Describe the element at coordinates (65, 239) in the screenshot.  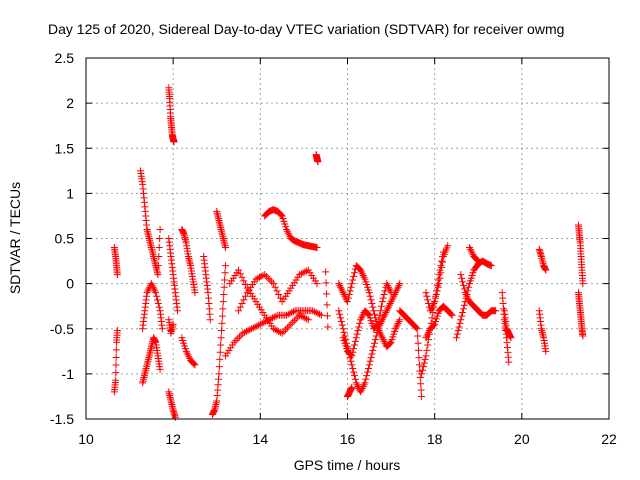
I see `y-tick-label: 0.5` at that location.